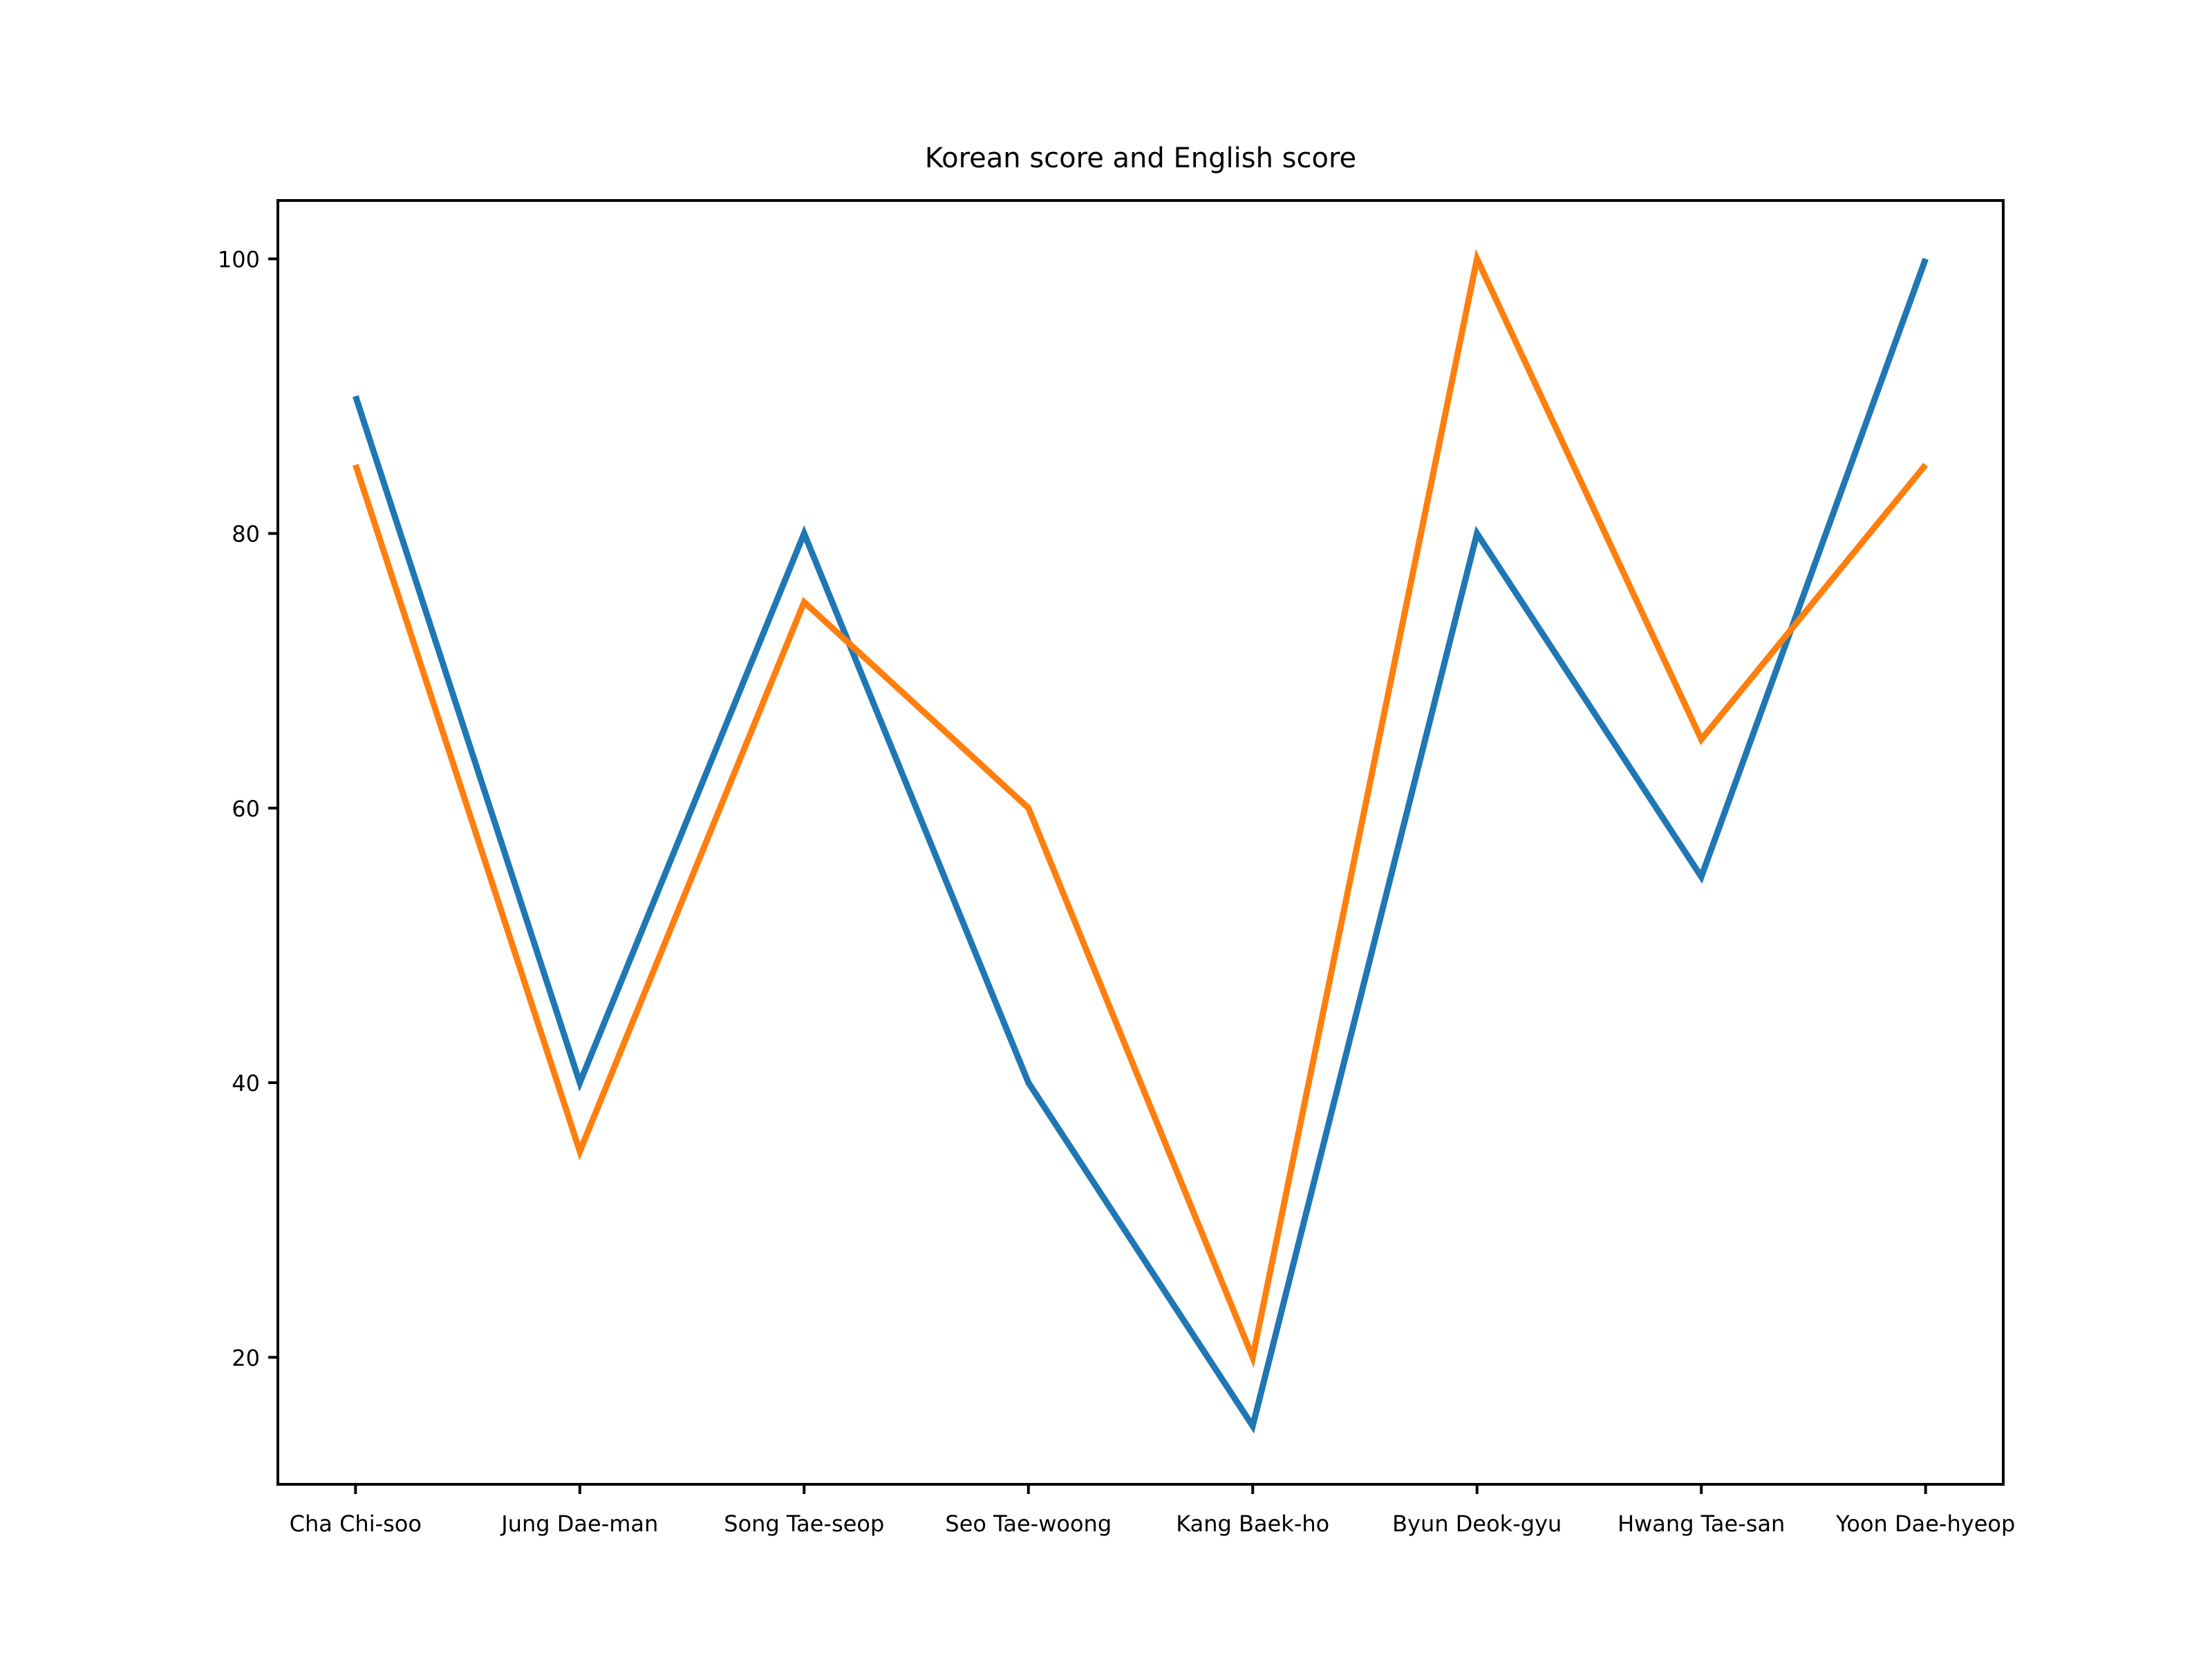 The width and height of the screenshot is (2212, 1662). What do you see at coordinates (1925, 1524) in the screenshot?
I see `x-tick-label: Yoon Dae-hyeop` at bounding box center [1925, 1524].